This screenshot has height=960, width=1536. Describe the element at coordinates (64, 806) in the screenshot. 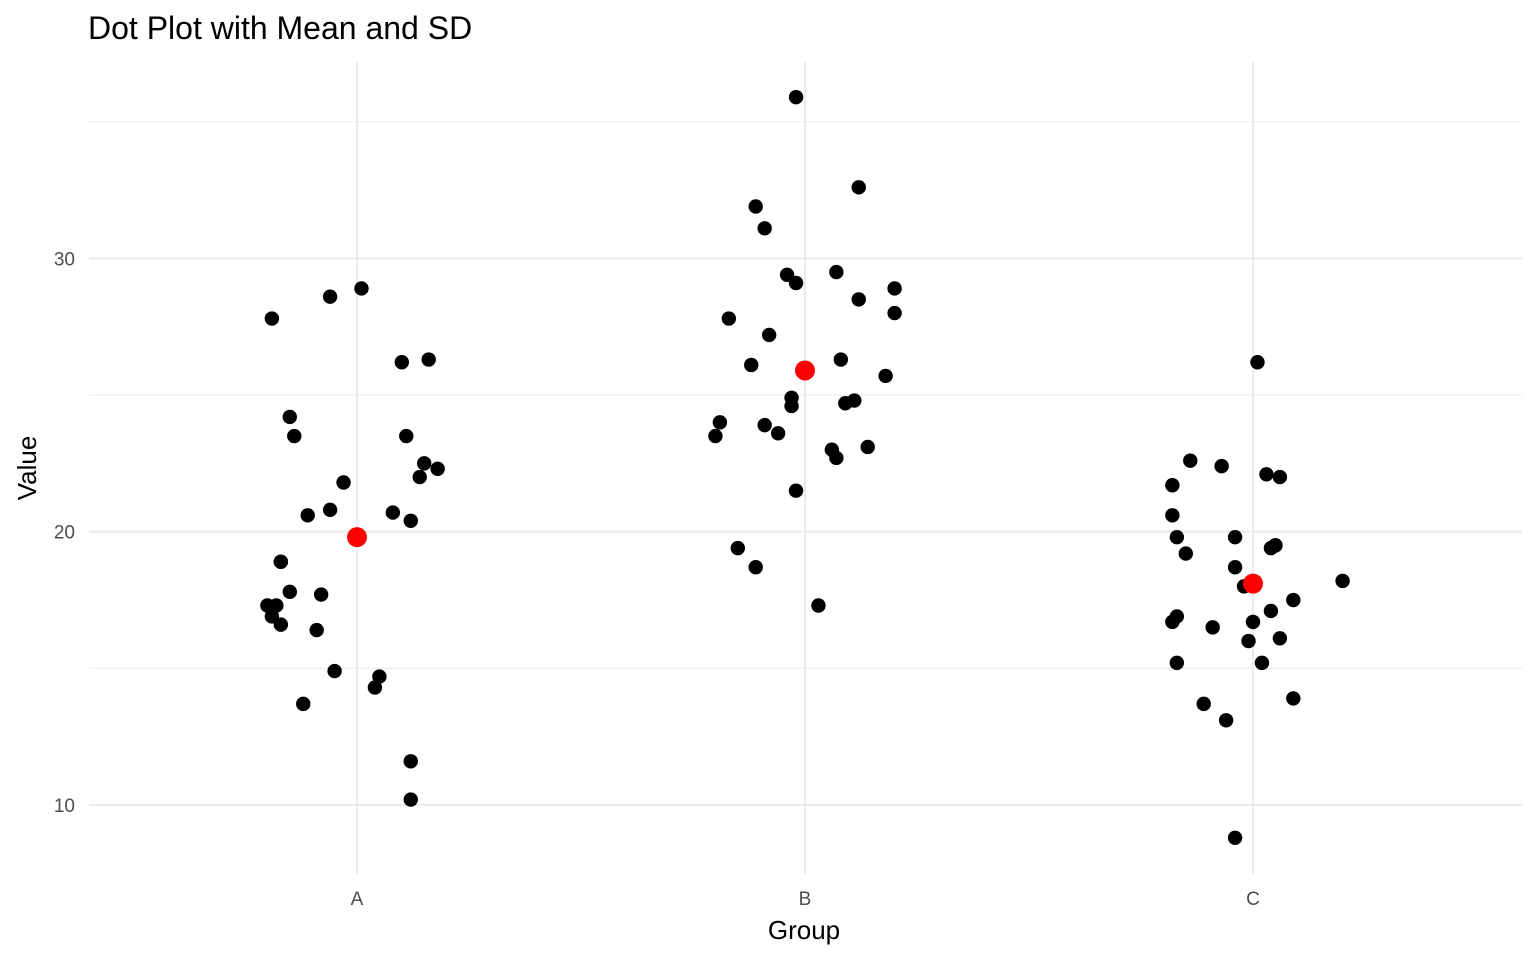

I see `y-tick-label: 10` at that location.